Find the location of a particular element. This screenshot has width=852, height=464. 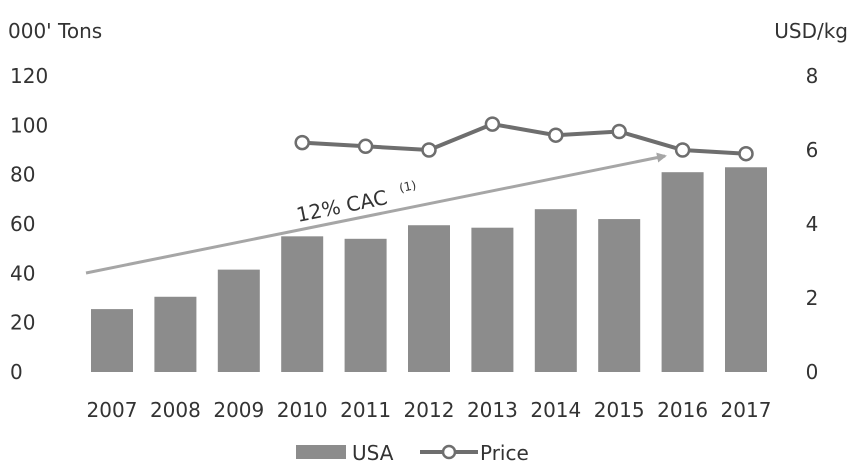

right-tick-label: 0 is located at coordinates (812, 372).